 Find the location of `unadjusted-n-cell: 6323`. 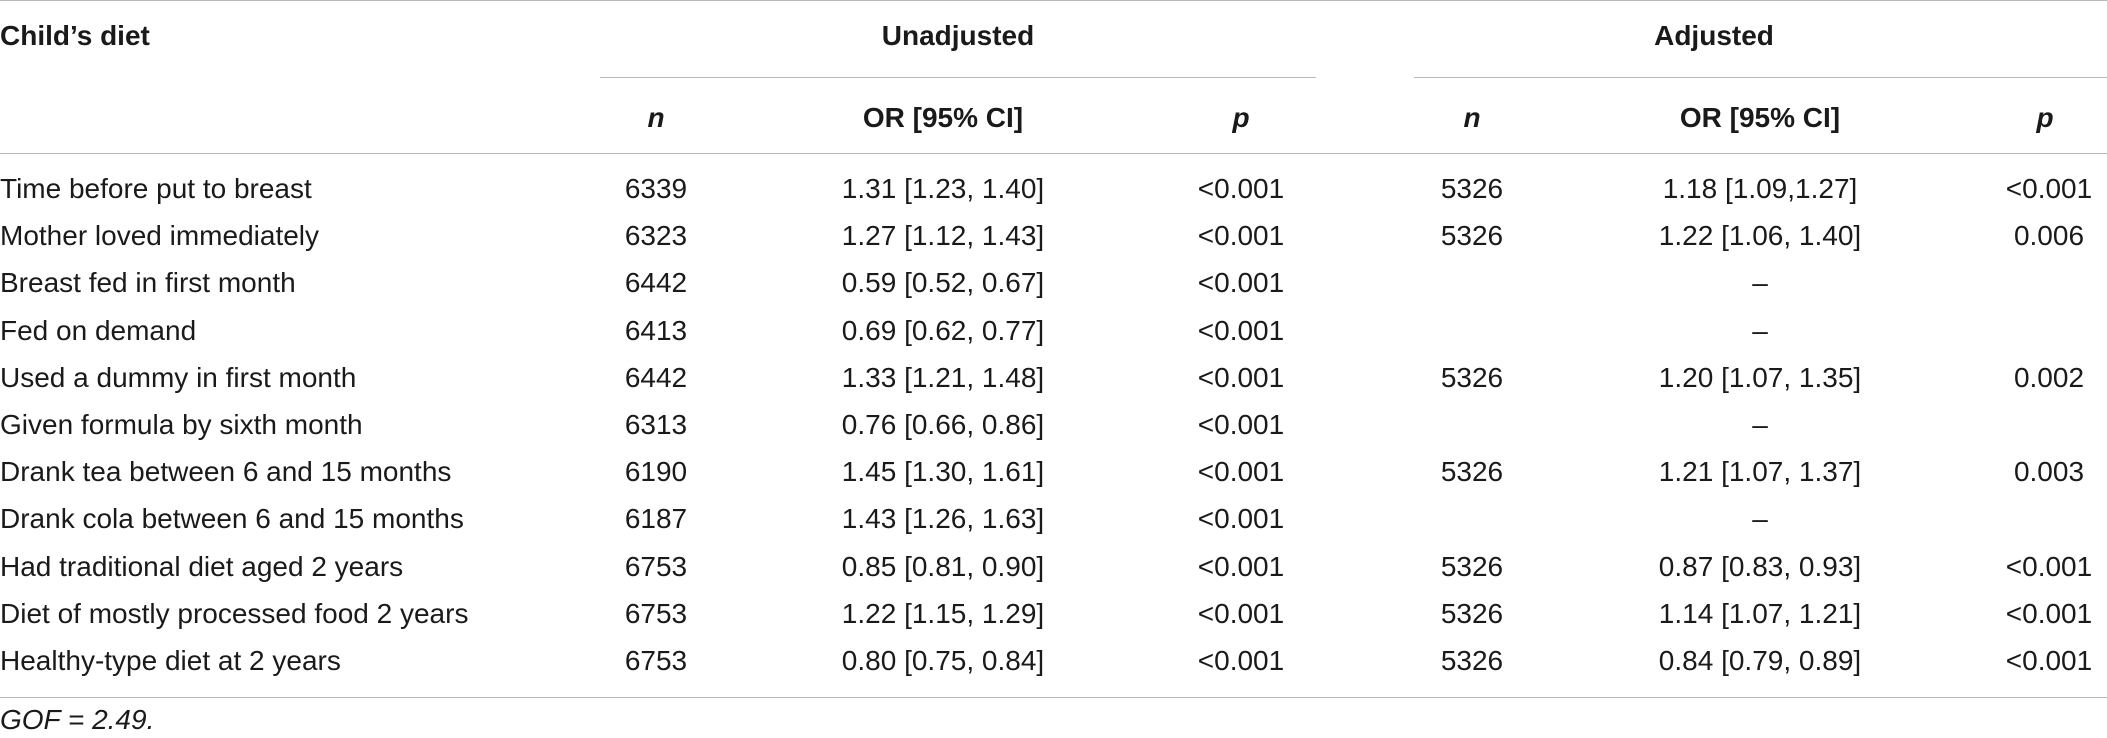

unadjusted-n-cell: 6323 is located at coordinates (656, 236).